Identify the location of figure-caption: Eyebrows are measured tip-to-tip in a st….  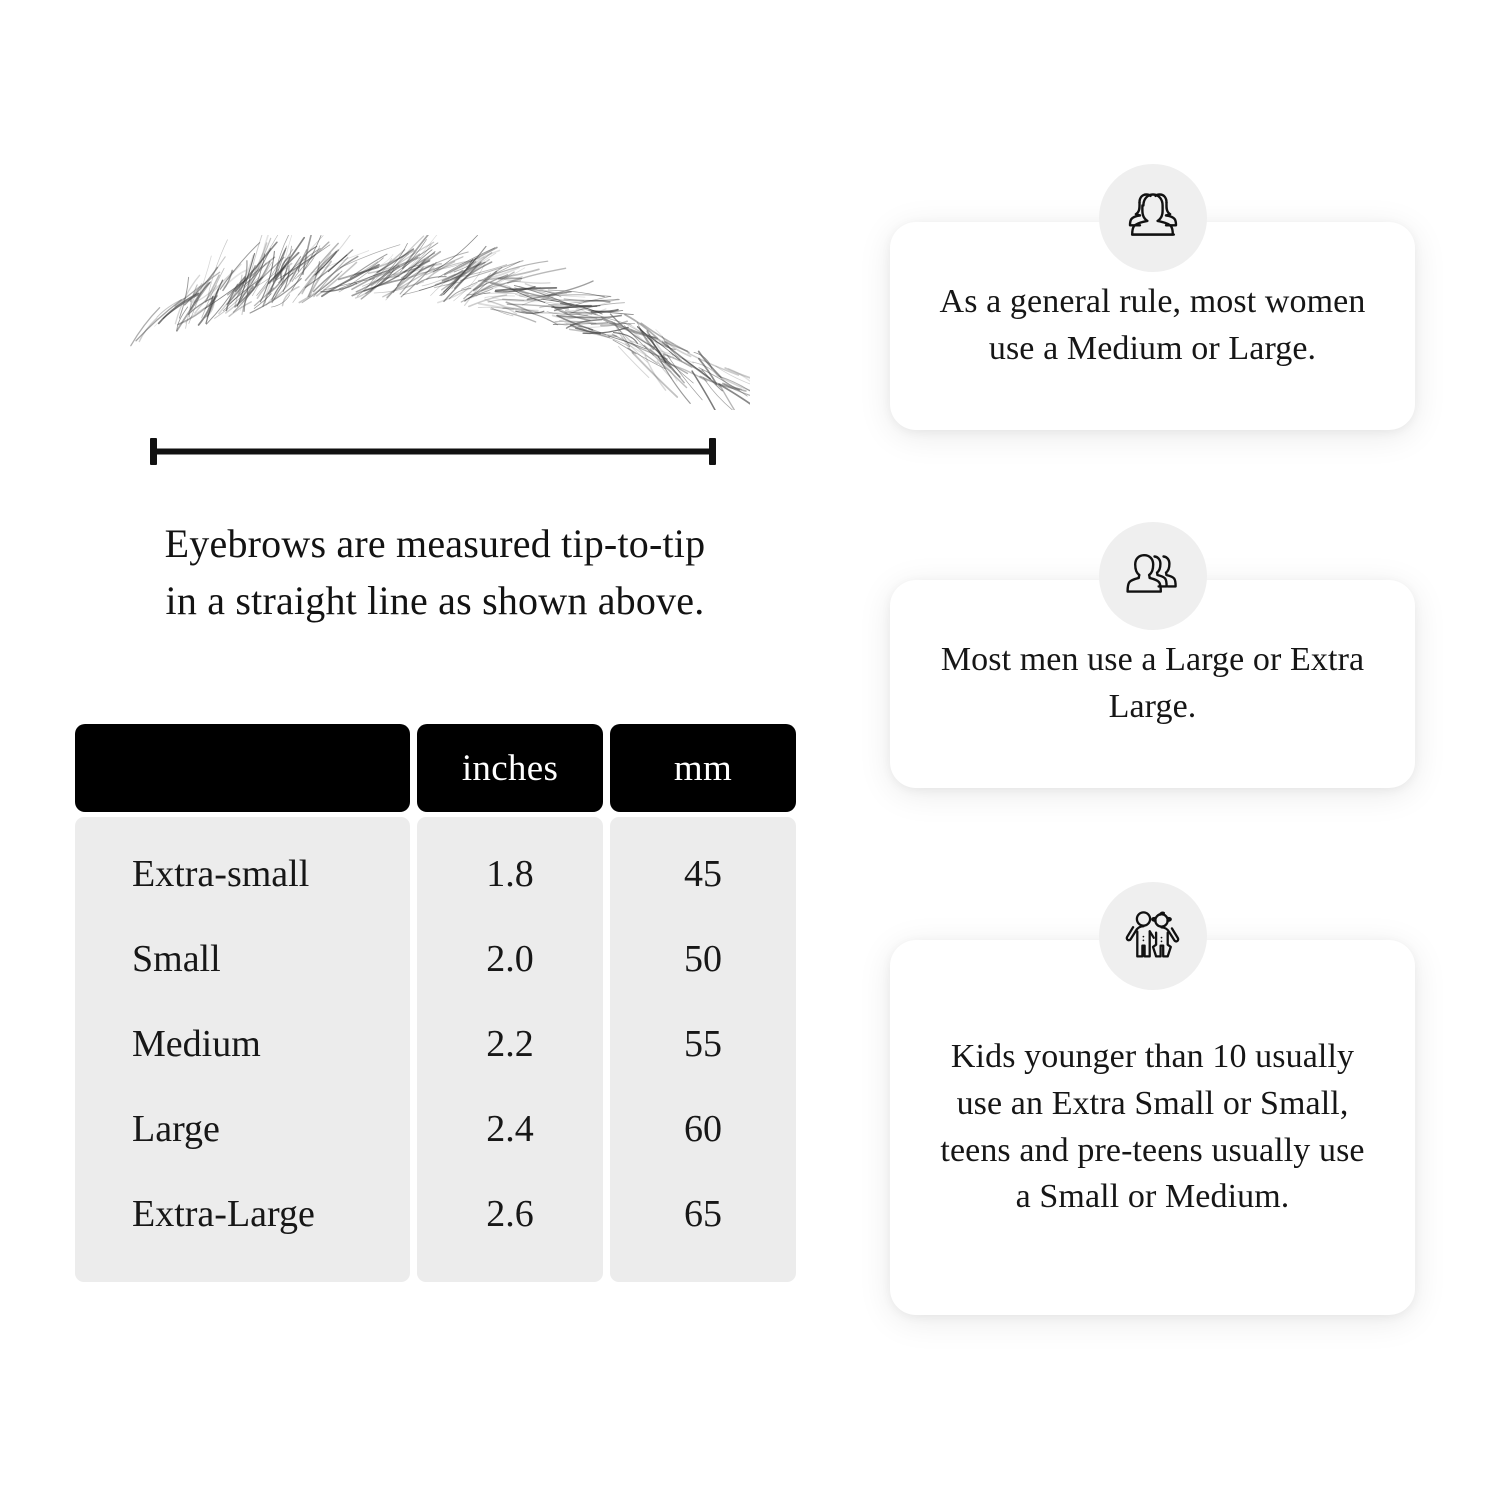
(435, 573).